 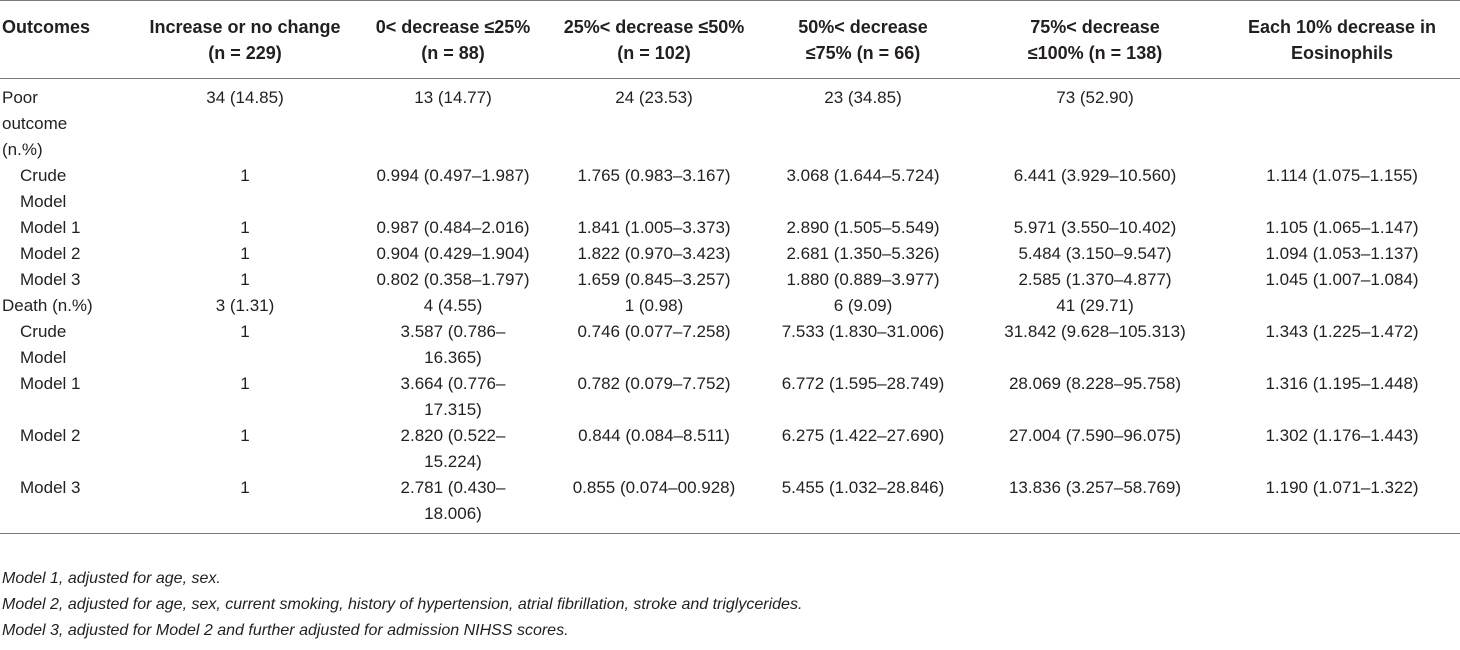 I want to click on cell-text-line: 6.441 (3.929–10.560), so click(x=1095, y=175).